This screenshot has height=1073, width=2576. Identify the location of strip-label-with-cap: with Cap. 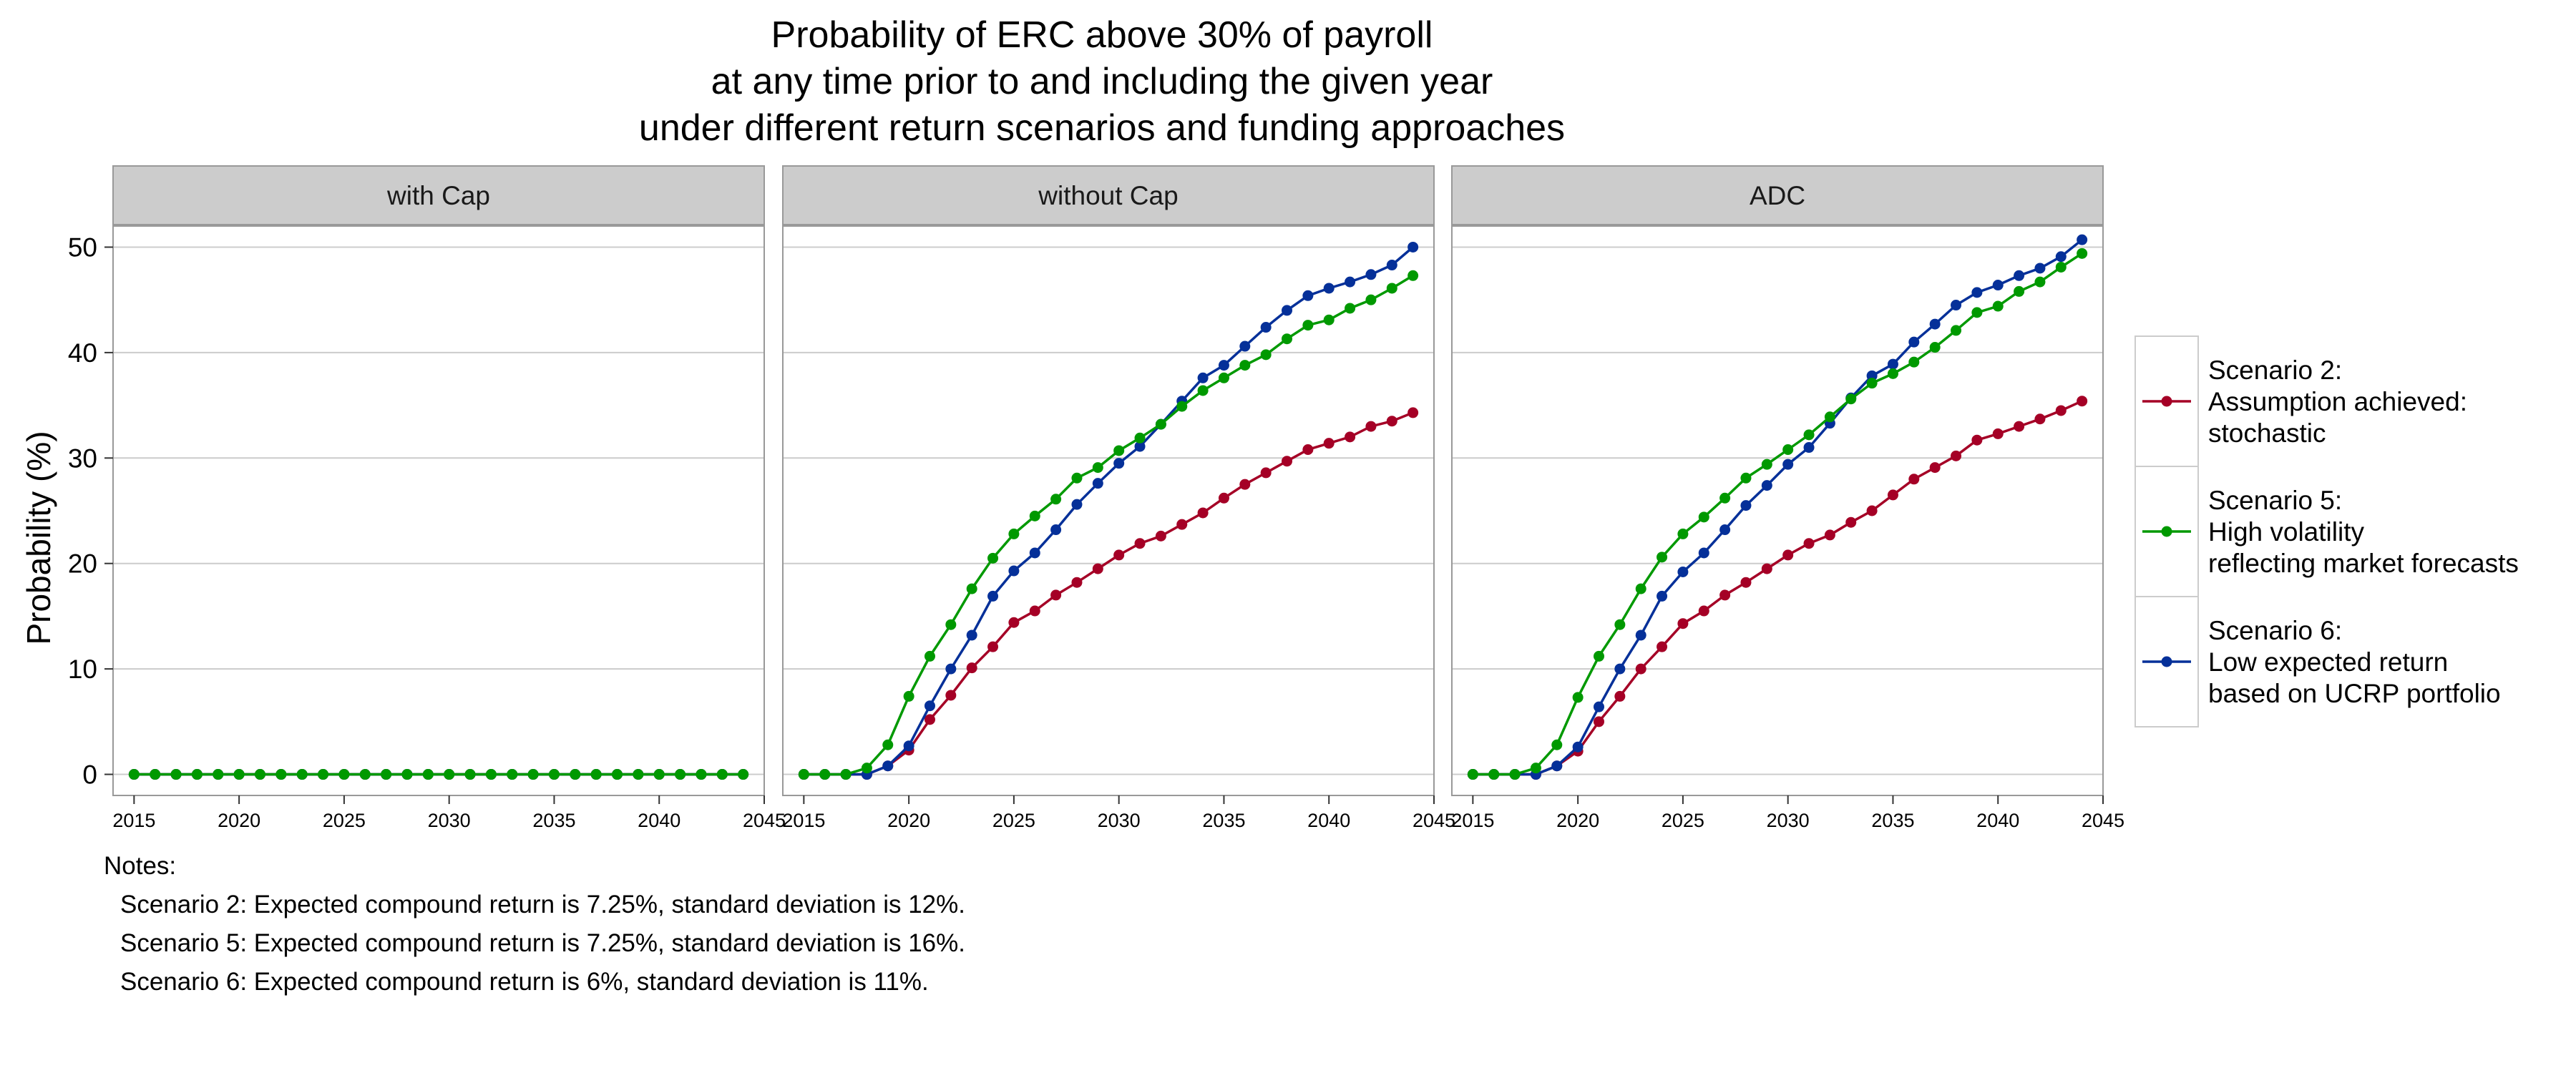
(438, 195).